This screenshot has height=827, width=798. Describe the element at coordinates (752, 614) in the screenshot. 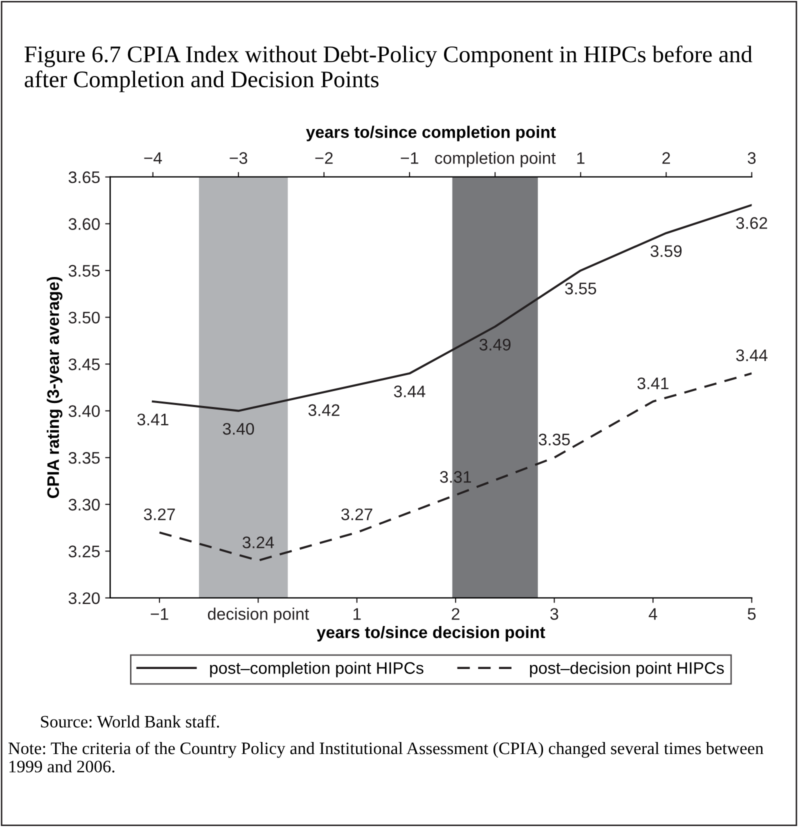

I see `x-tick-label: 5` at that location.